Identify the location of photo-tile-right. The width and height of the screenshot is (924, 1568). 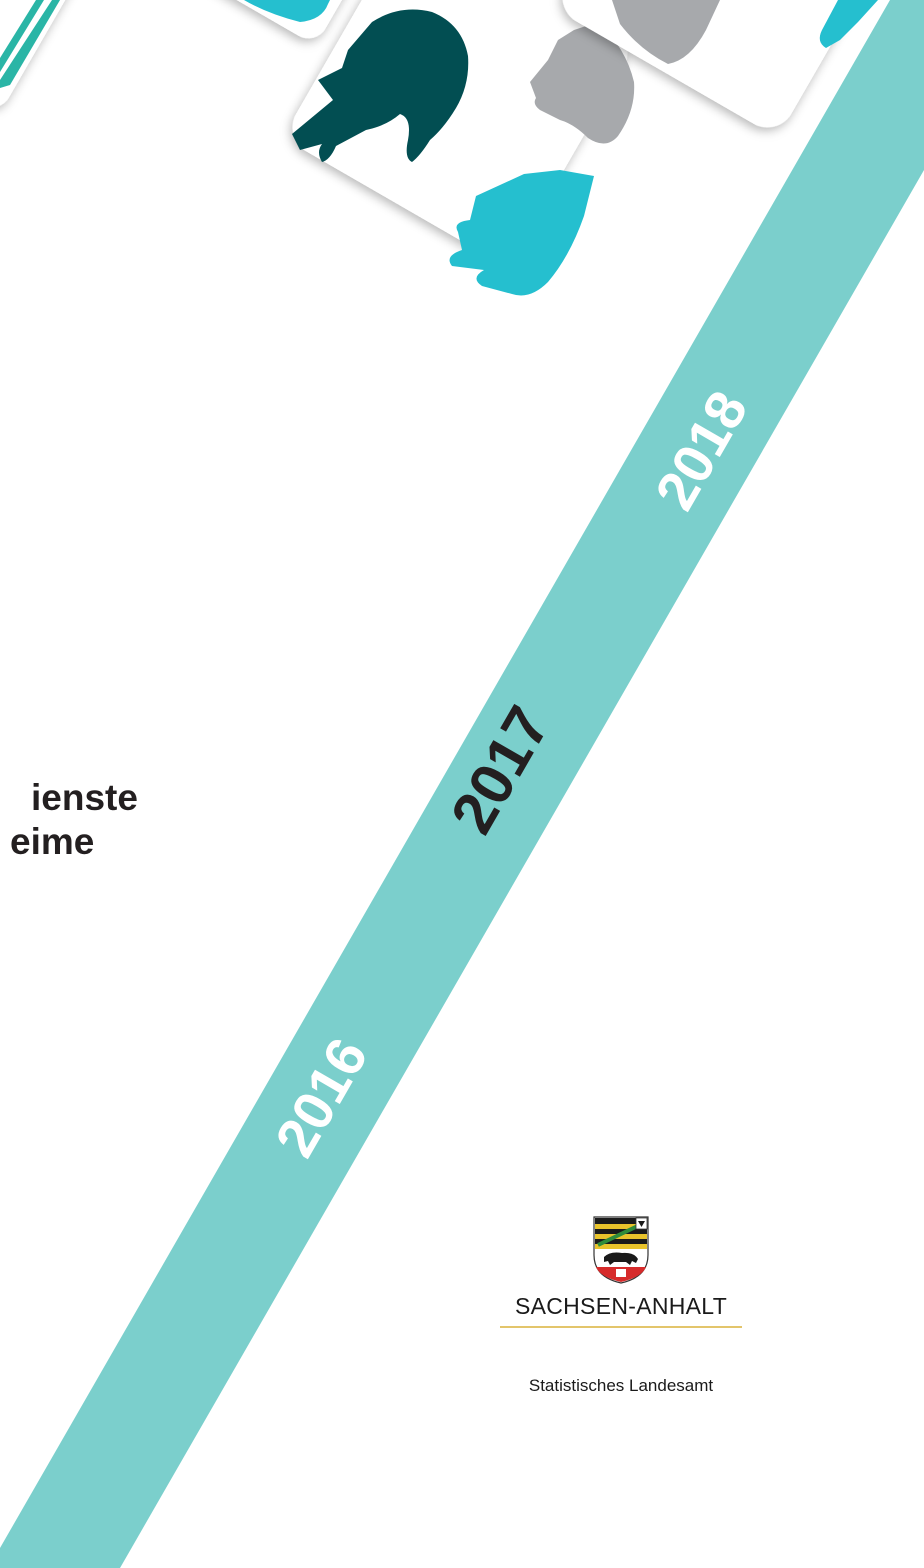
(730, 64).